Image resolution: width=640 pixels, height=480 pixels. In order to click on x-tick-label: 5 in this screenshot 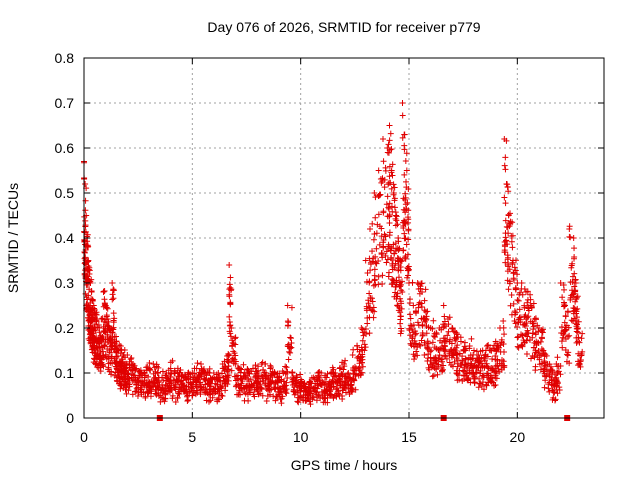, I will do `click(192, 437)`.